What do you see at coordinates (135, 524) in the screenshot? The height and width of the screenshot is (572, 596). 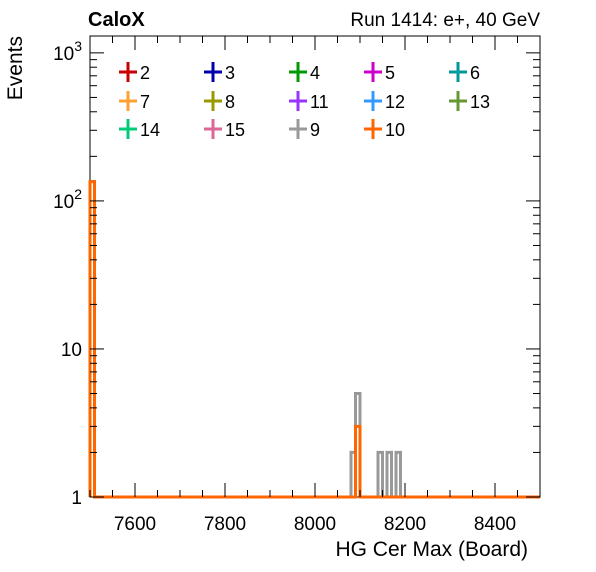 I see `x-tick-label: 7600` at bounding box center [135, 524].